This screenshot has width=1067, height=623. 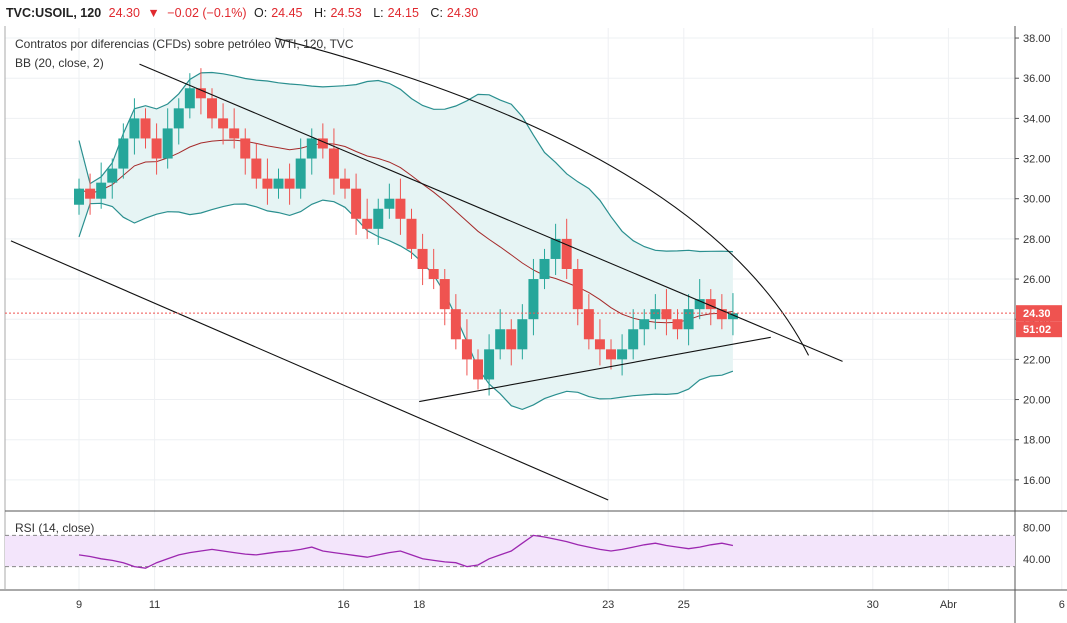 What do you see at coordinates (1037, 79) in the screenshot?
I see `price-tick-label: 36.00` at bounding box center [1037, 79].